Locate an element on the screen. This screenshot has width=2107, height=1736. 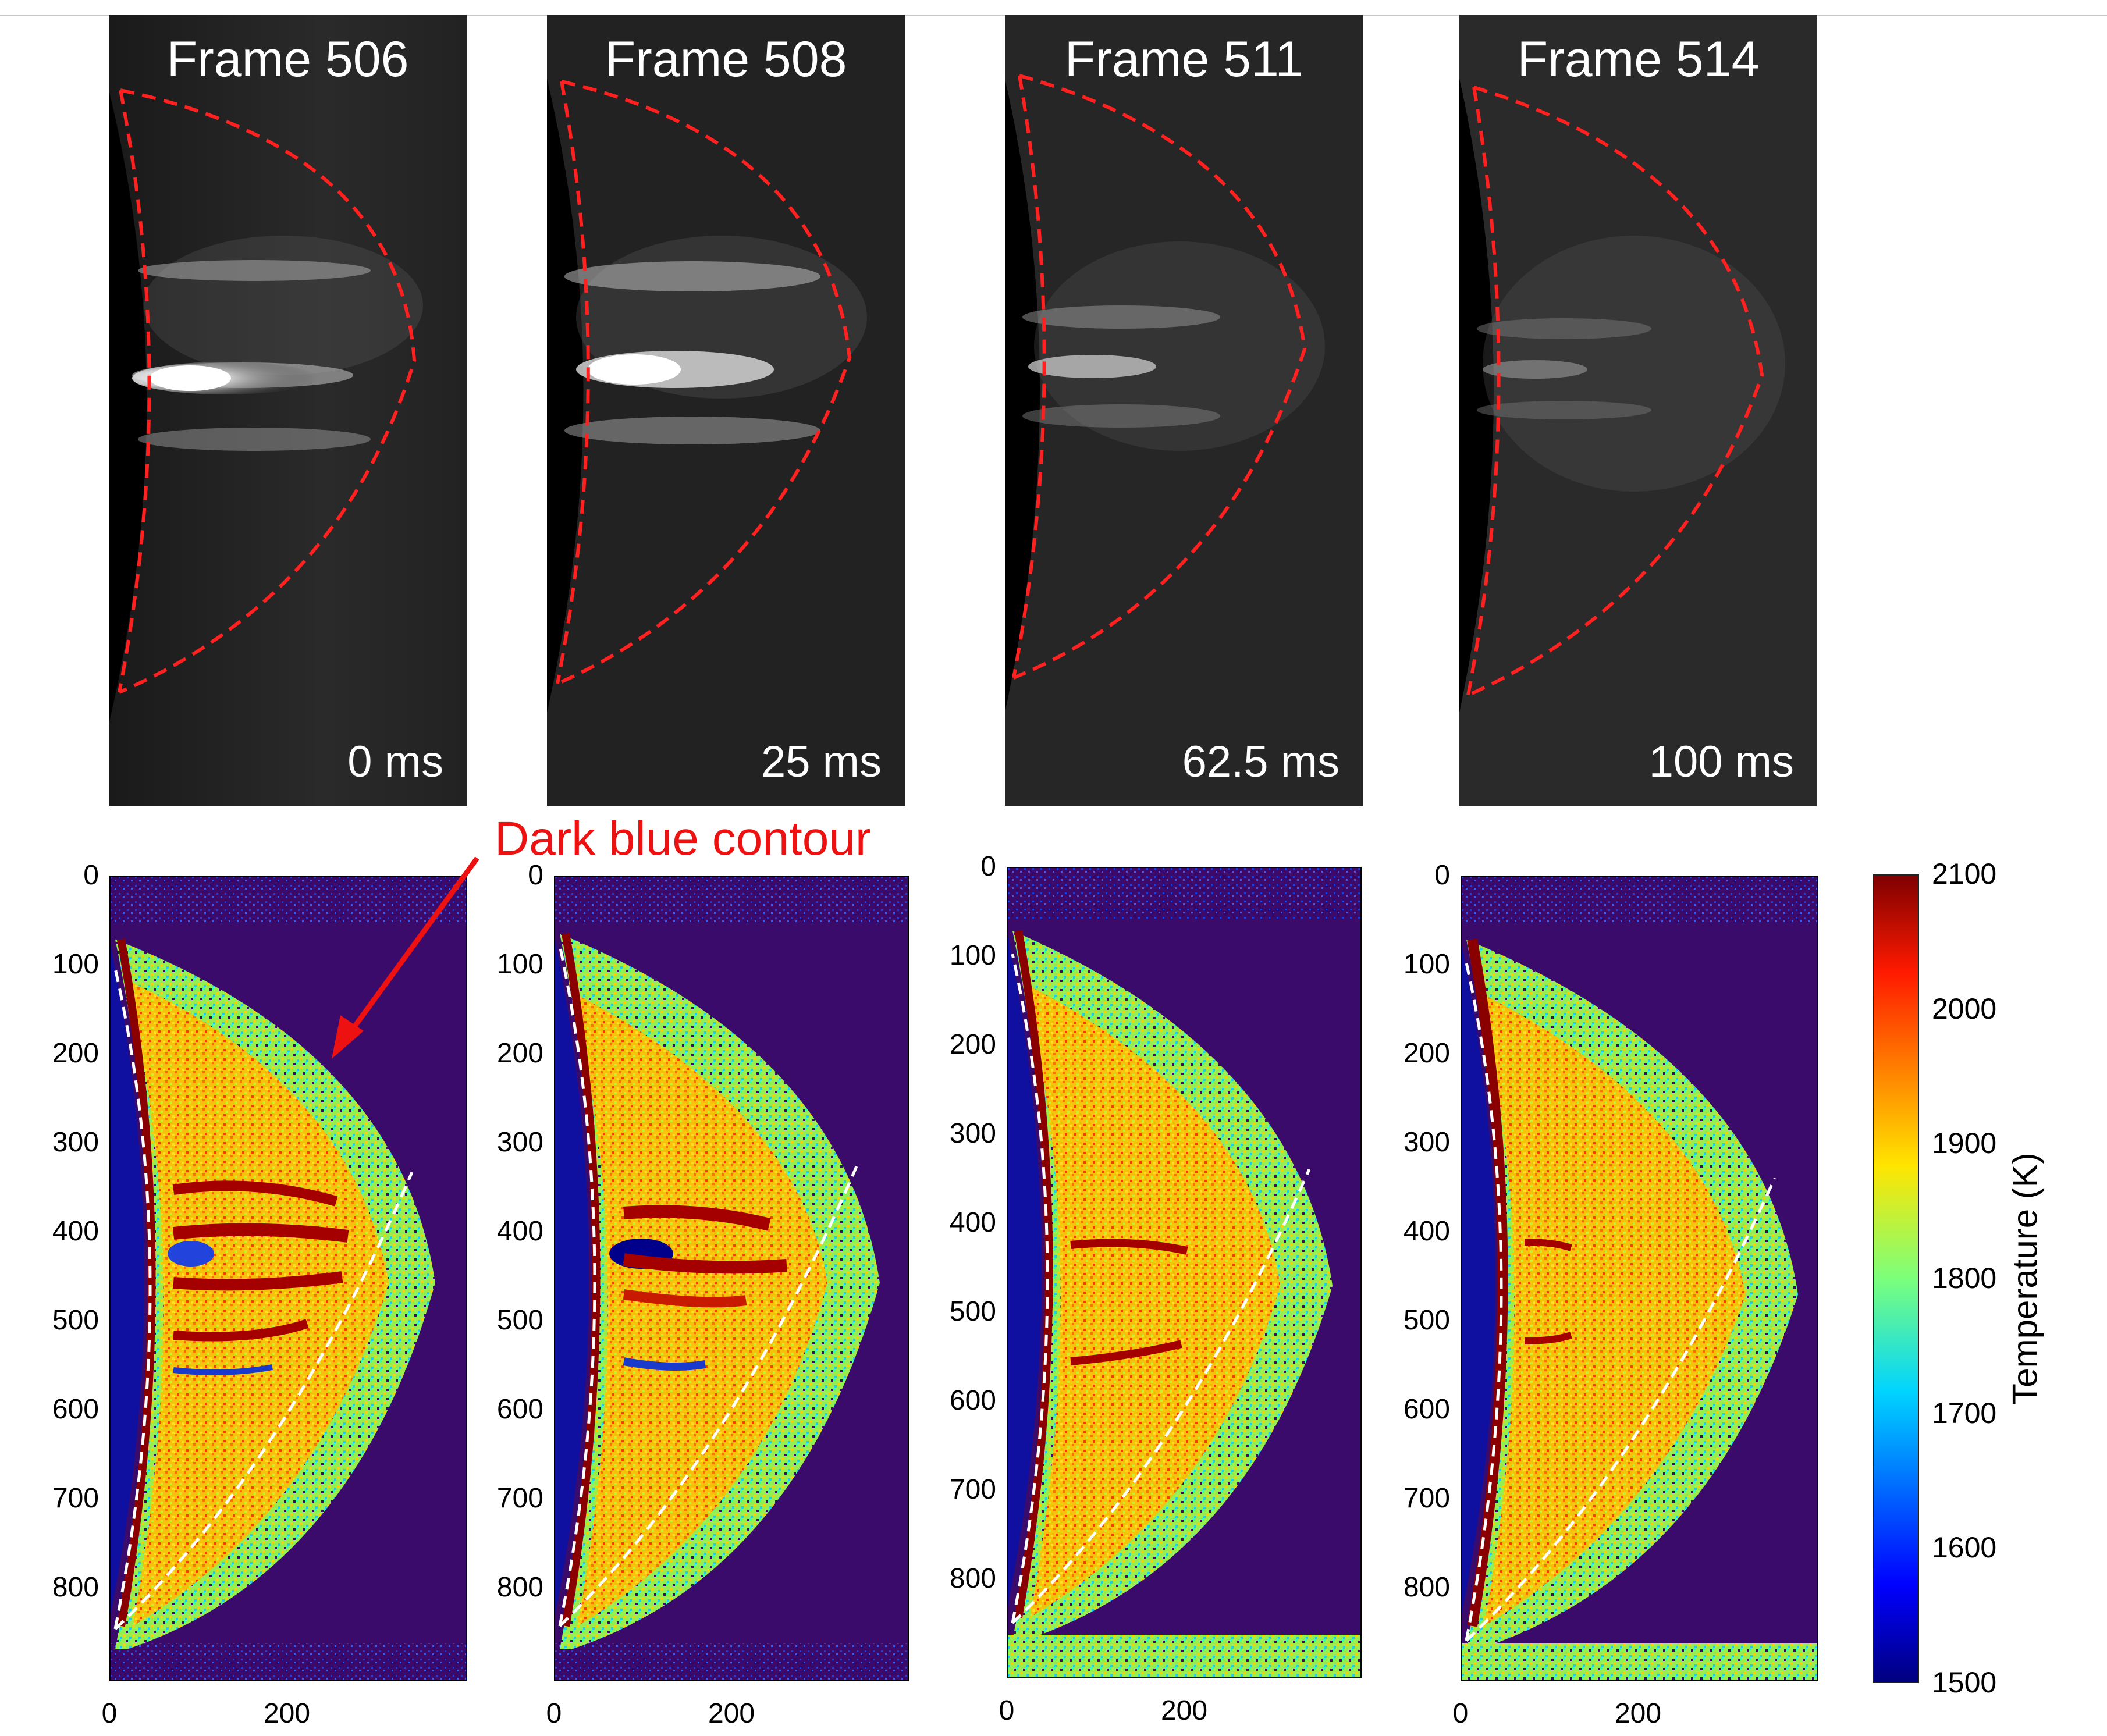
frame-title: Frame 508 is located at coordinates (726, 59).